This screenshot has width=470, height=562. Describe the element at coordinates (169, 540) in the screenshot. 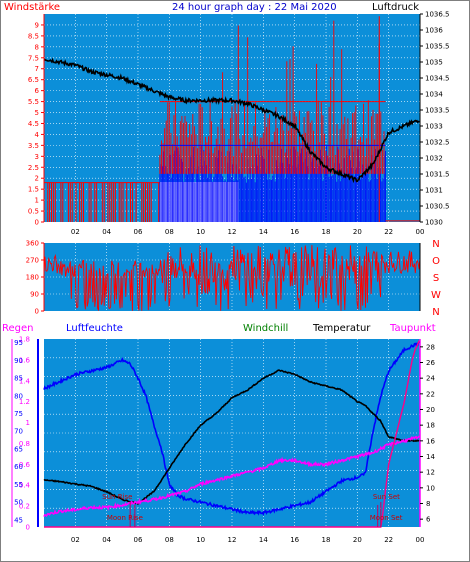

I see `p3-x-tick-label: 08` at that location.